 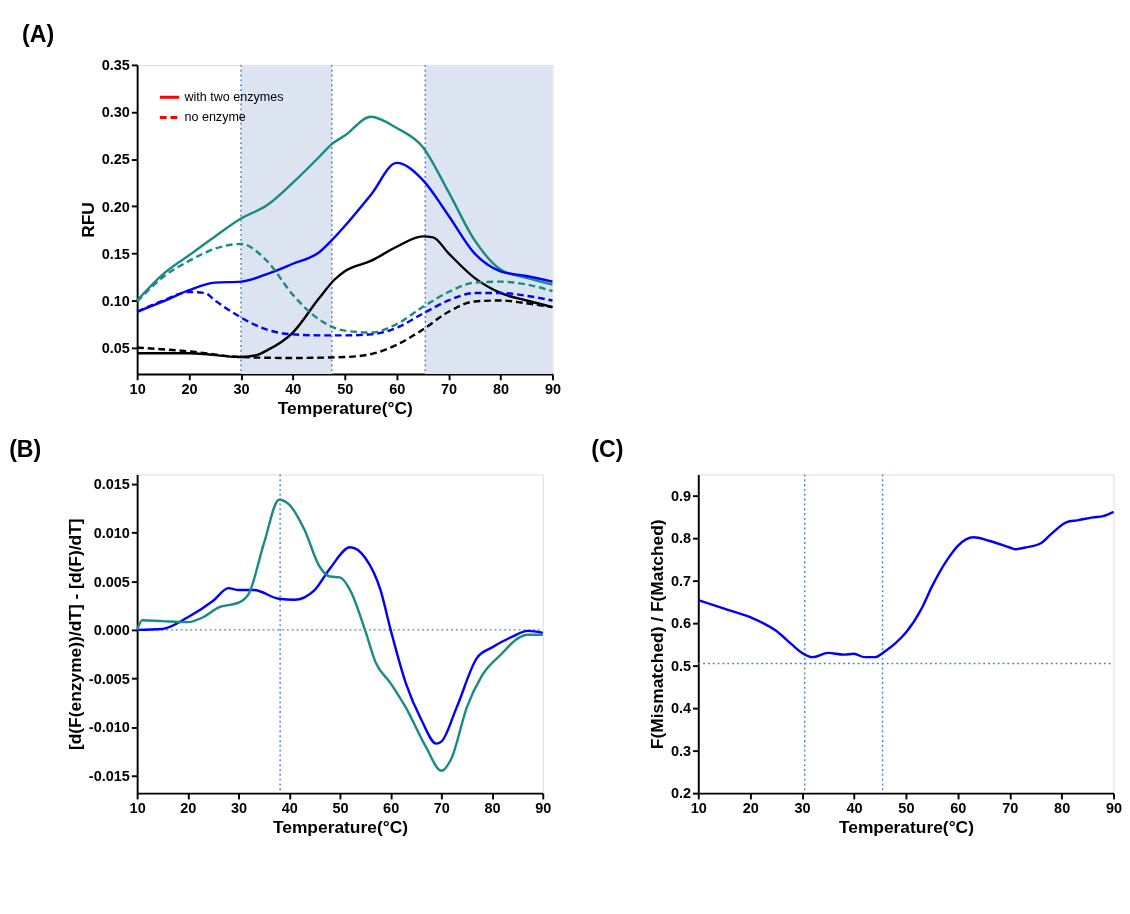 What do you see at coordinates (681, 708) in the screenshot?
I see `y-tick-label: 0.4` at bounding box center [681, 708].